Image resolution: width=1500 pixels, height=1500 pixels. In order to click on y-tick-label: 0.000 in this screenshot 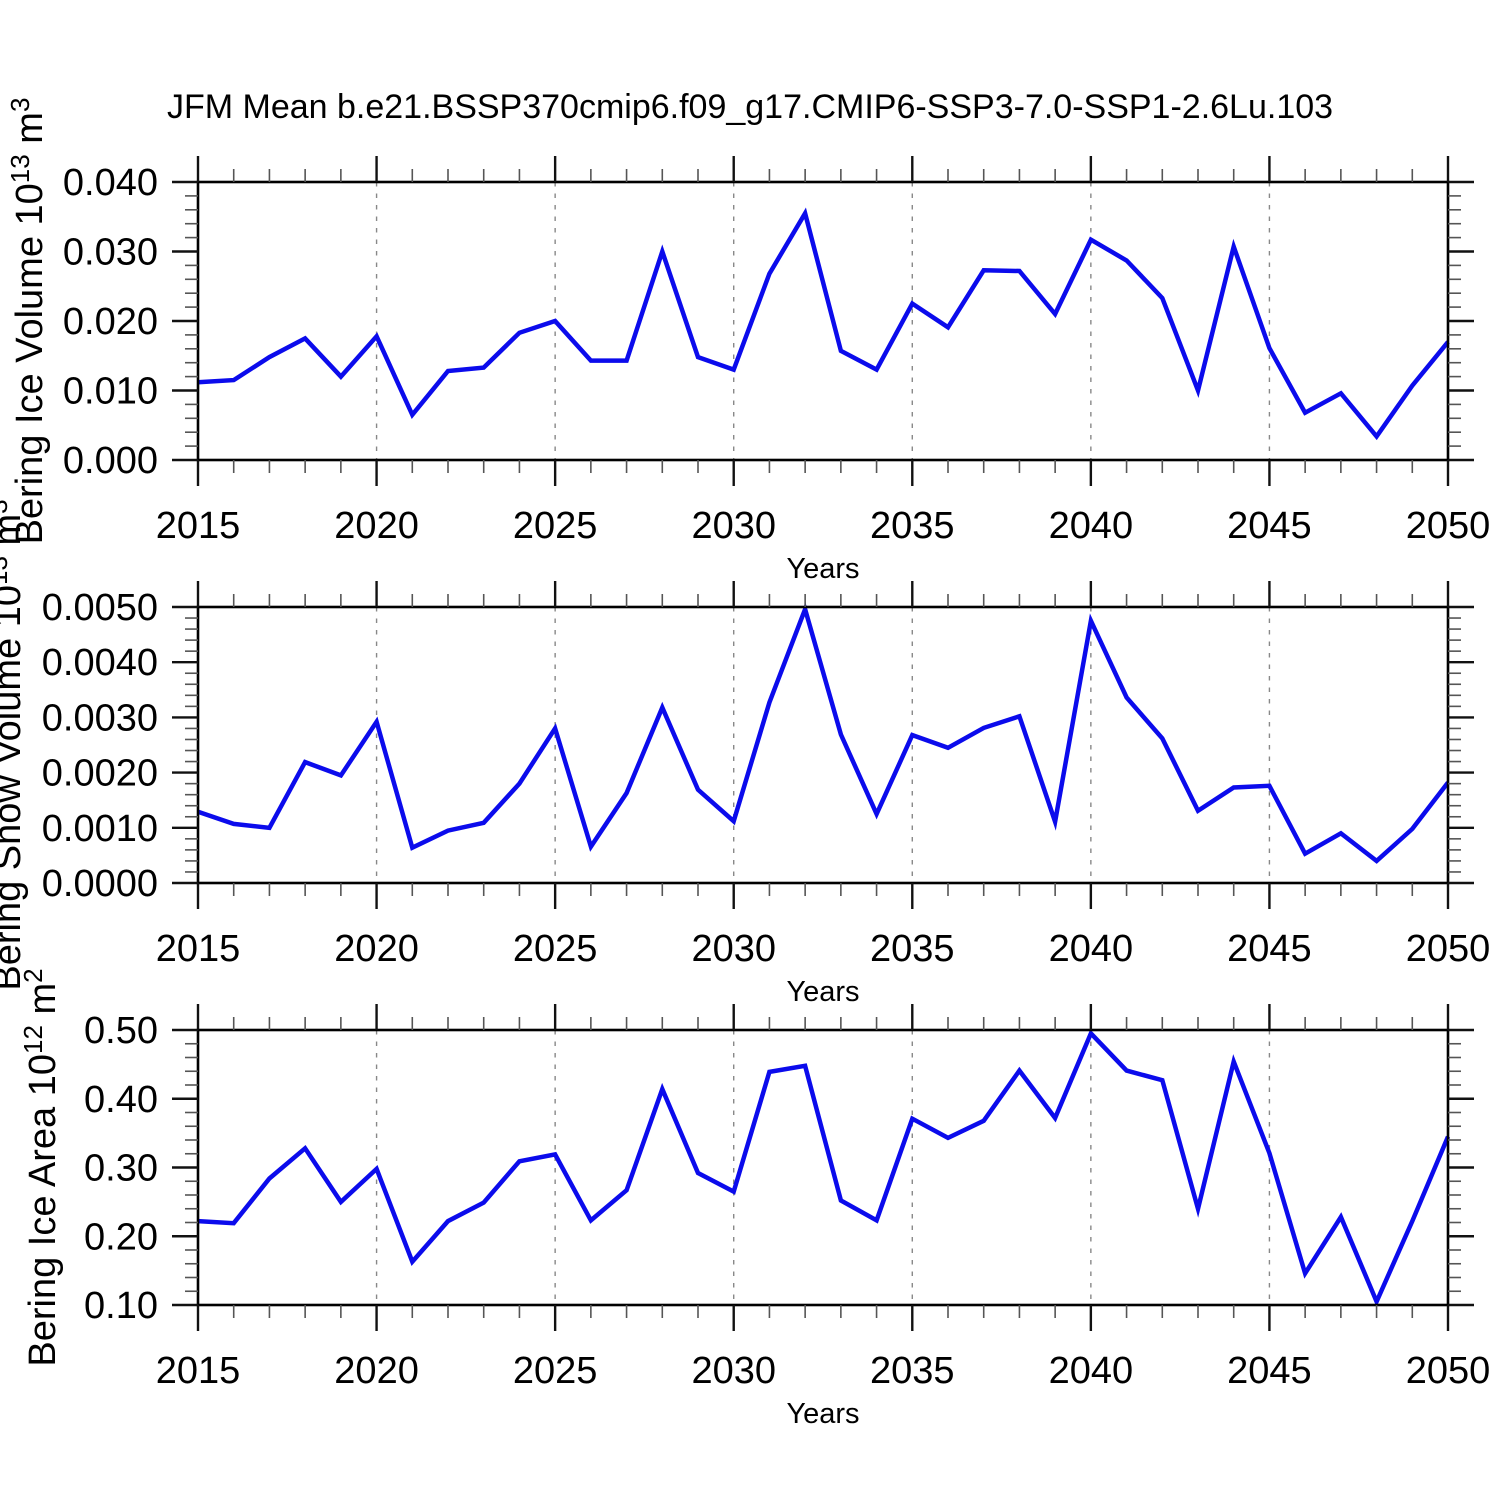, I will do `click(110, 461)`.